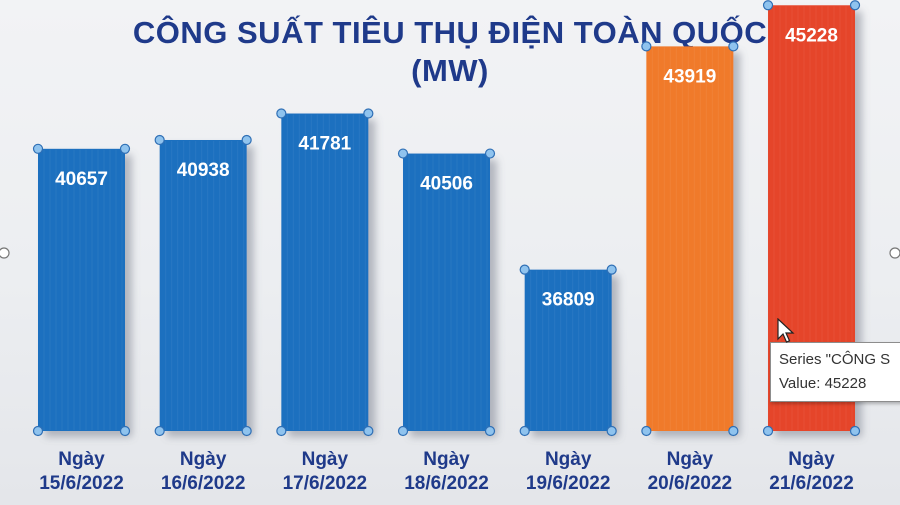 Image resolution: width=900 pixels, height=505 pixels. What do you see at coordinates (446, 483) in the screenshot?
I see `category-label-4-line-2: 18/6/2022` at bounding box center [446, 483].